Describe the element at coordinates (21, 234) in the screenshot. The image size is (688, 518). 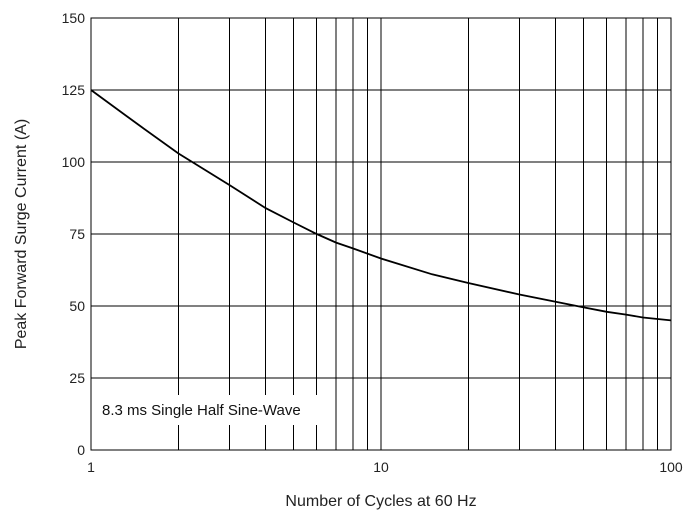
I see `y-axis-title: Peak Forward Surge Current (A)` at that location.